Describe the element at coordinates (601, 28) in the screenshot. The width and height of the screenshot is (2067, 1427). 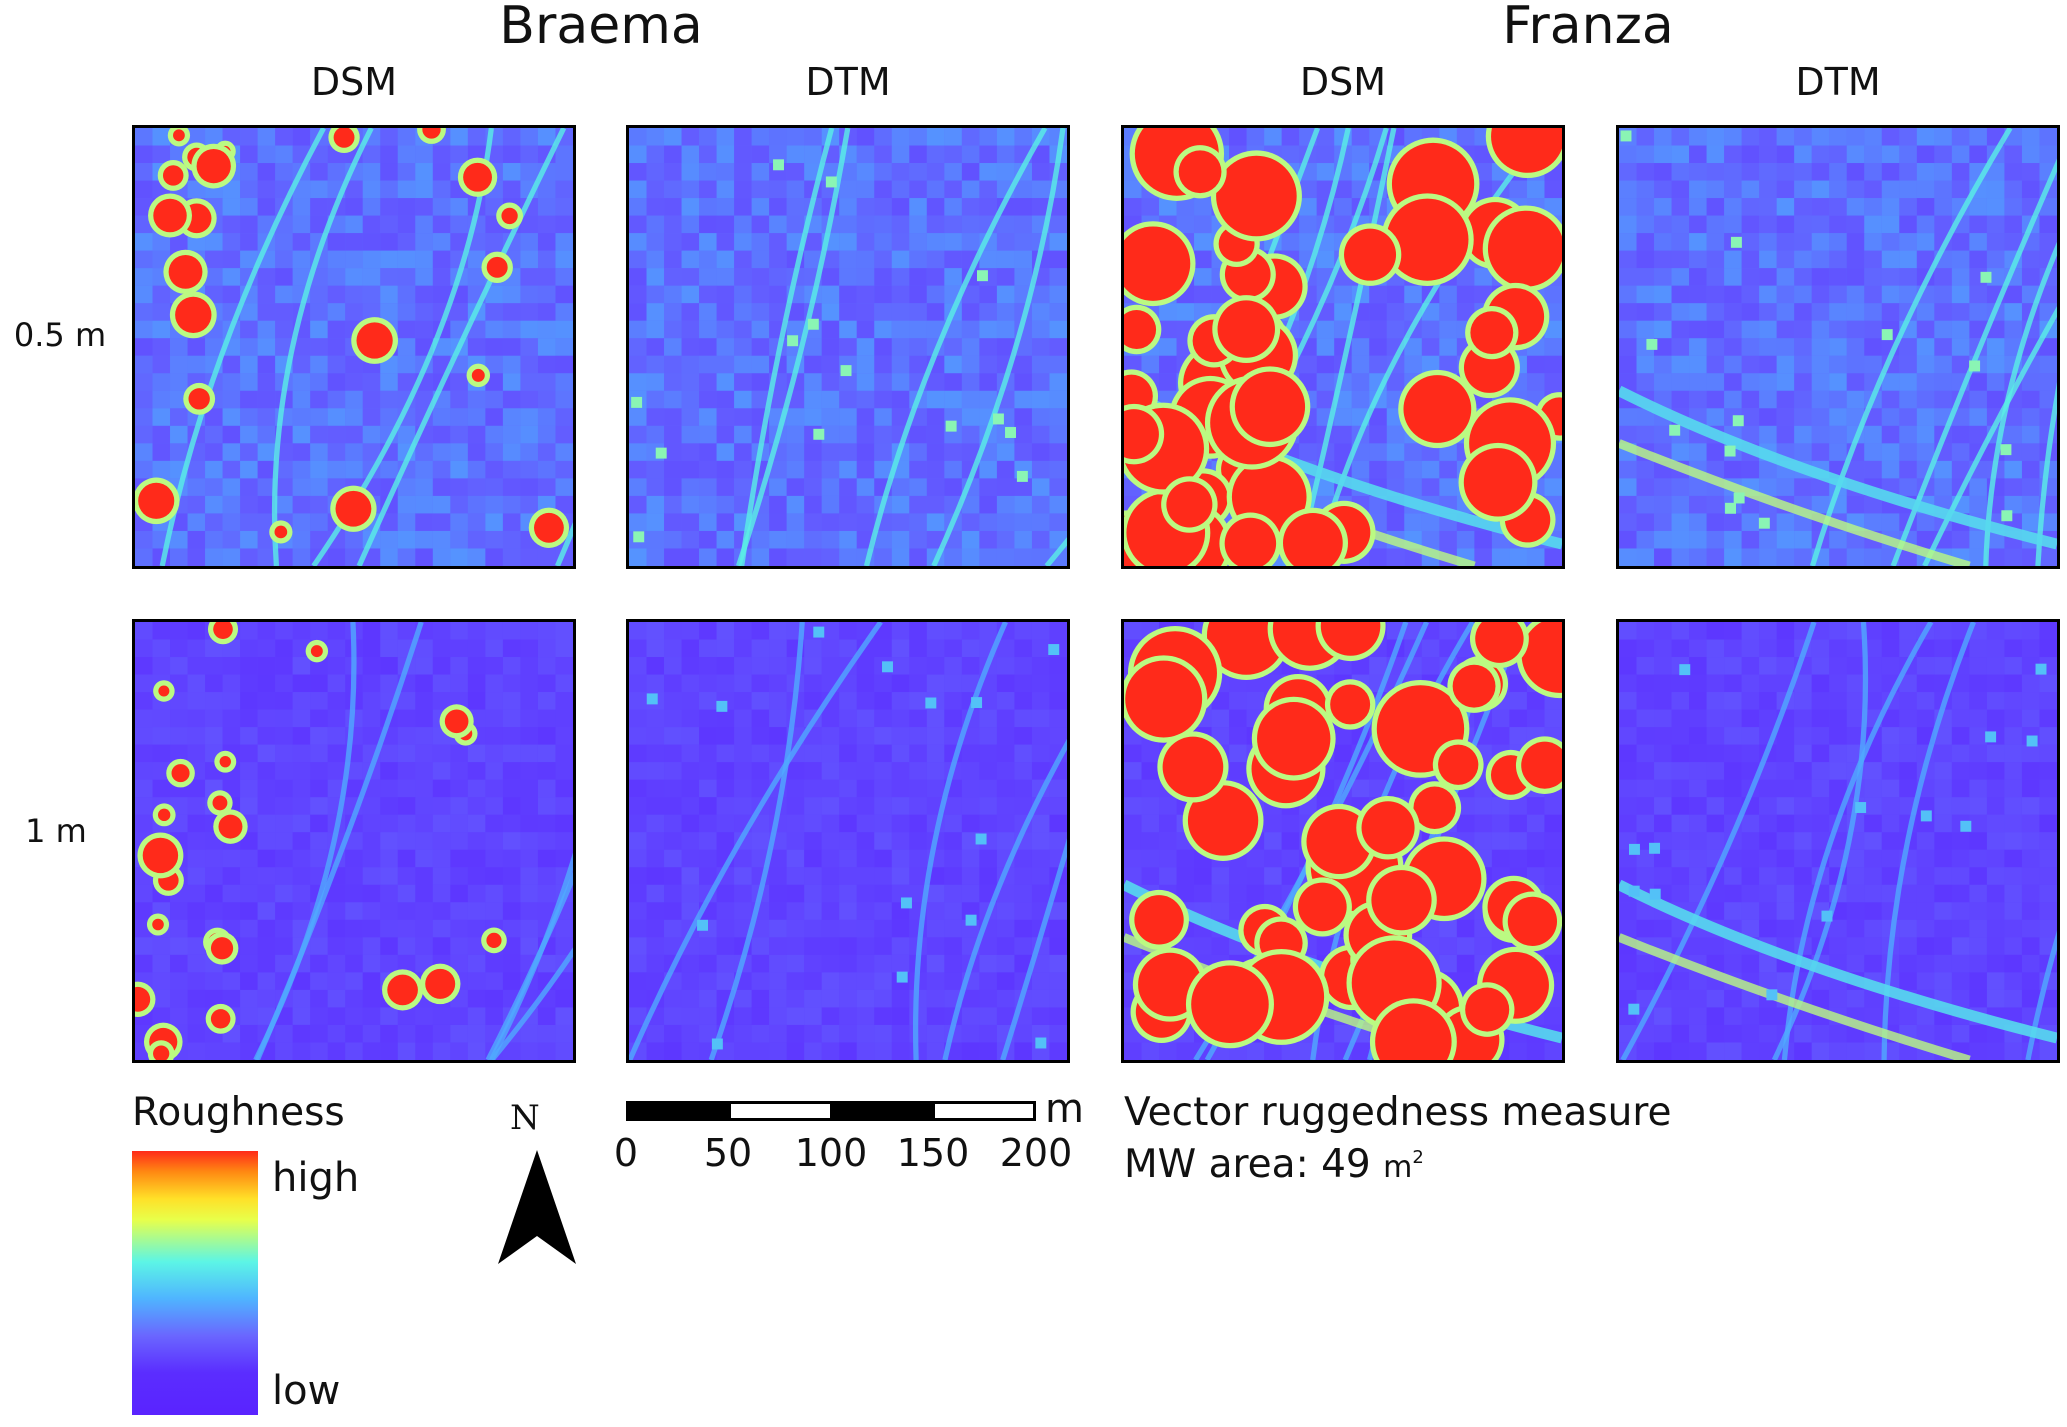
I see `site-title-braema: Braema` at that location.